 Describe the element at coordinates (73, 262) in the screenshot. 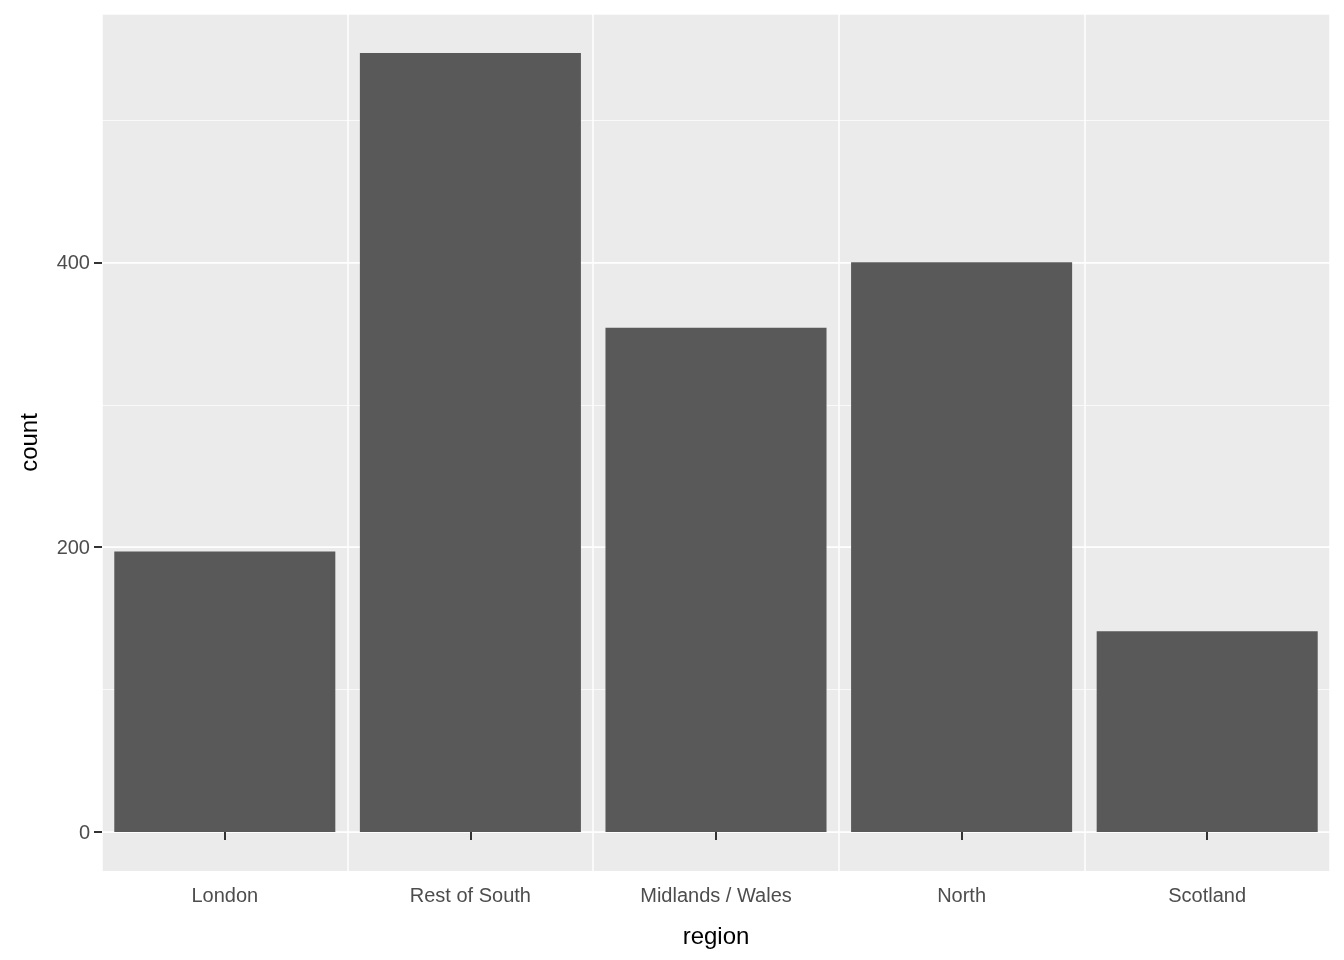

I see `y-tick-label: 400` at that location.